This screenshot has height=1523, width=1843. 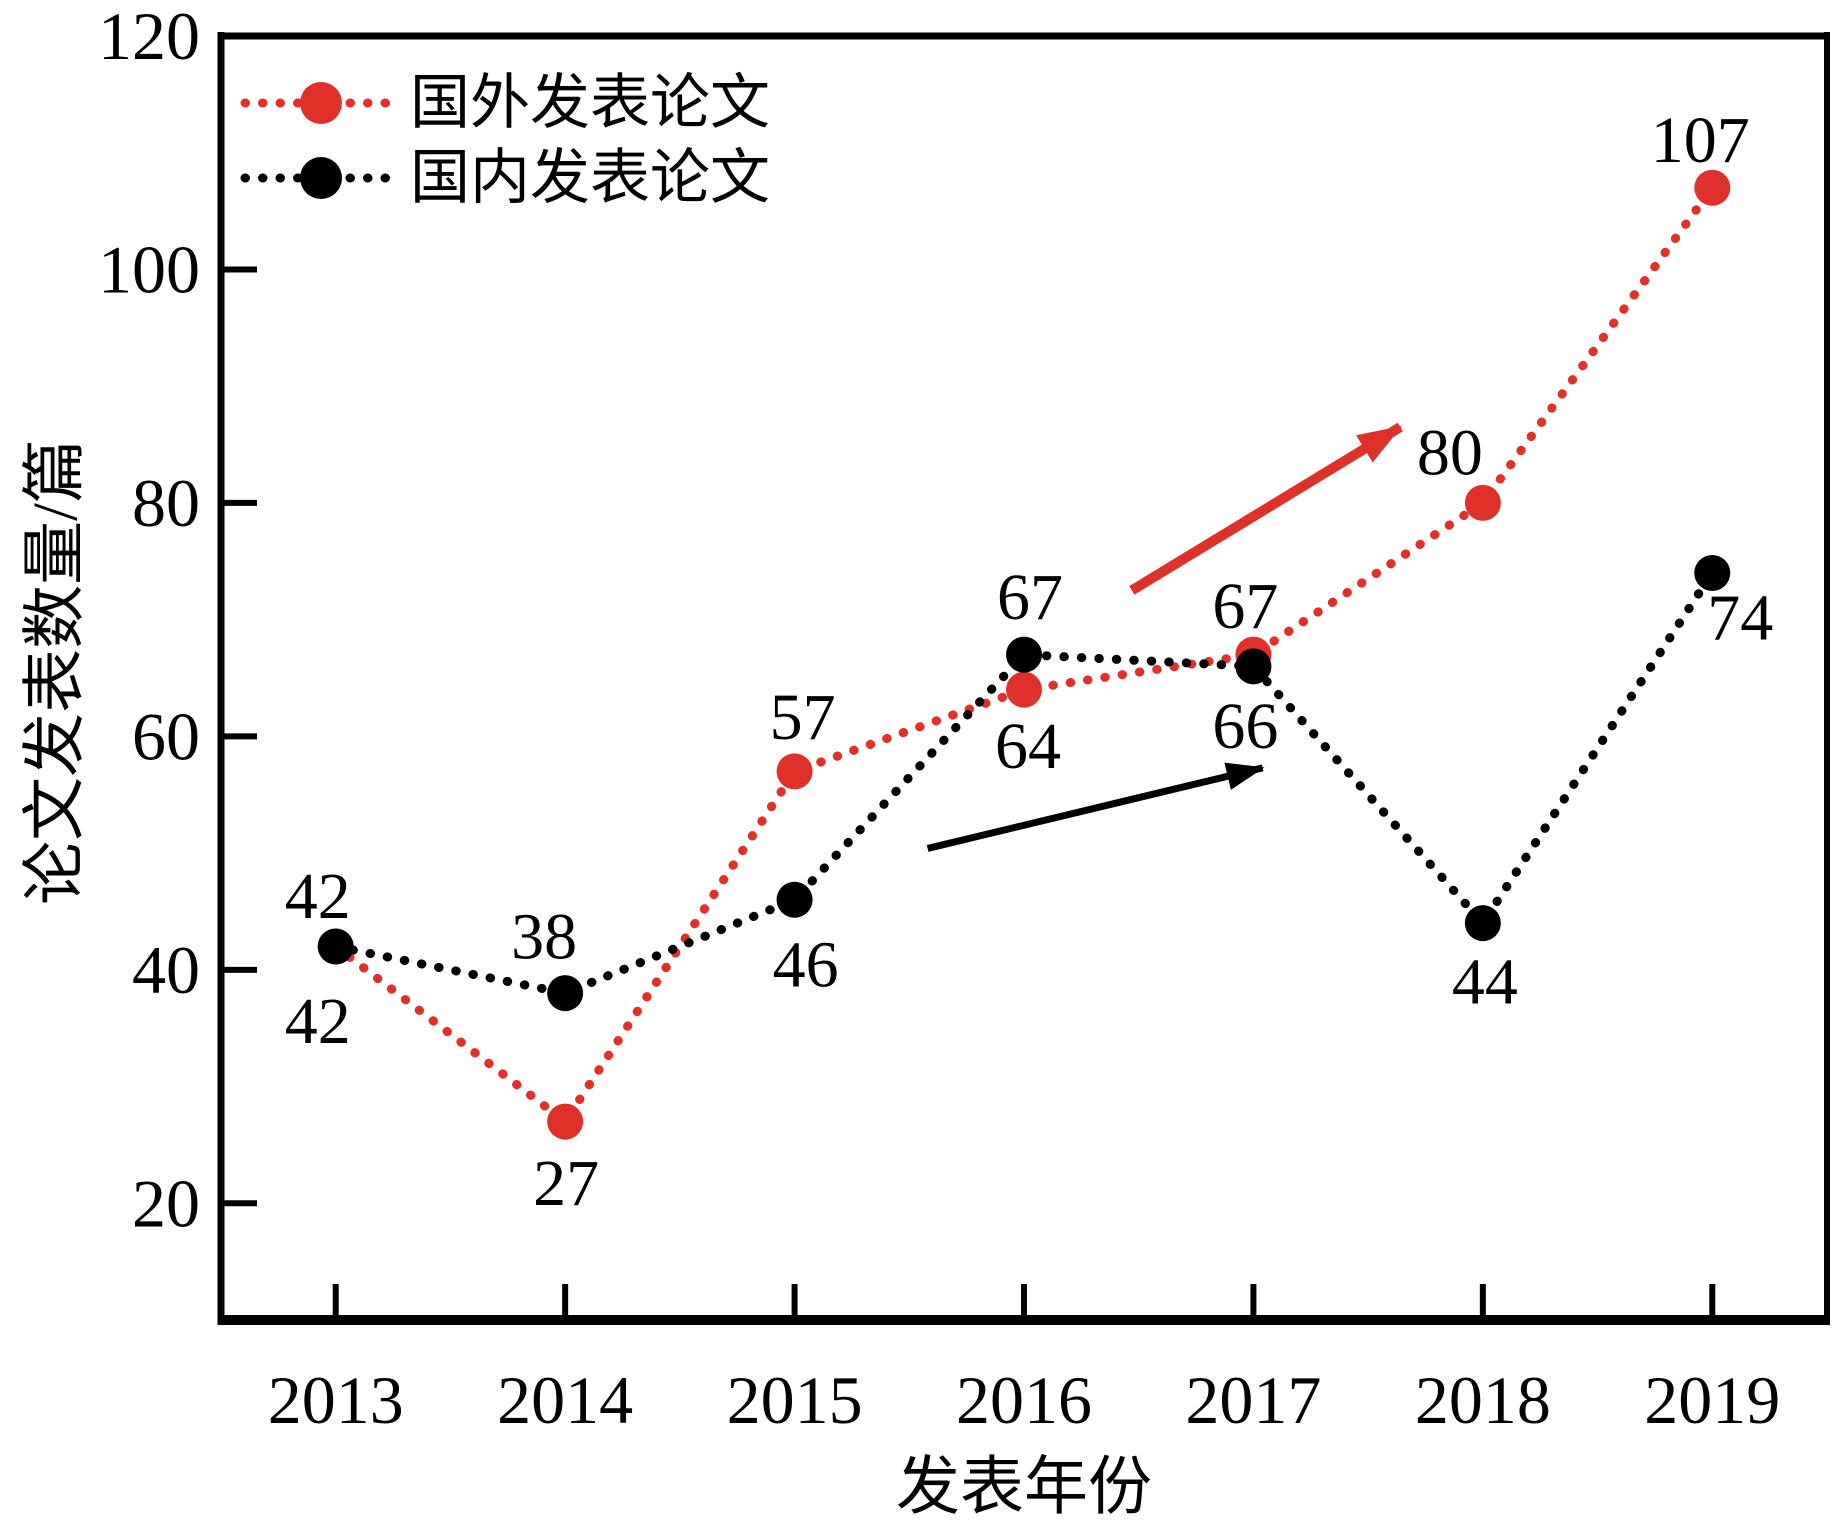 What do you see at coordinates (149, 37) in the screenshot?
I see `y-tick-label: 120` at bounding box center [149, 37].